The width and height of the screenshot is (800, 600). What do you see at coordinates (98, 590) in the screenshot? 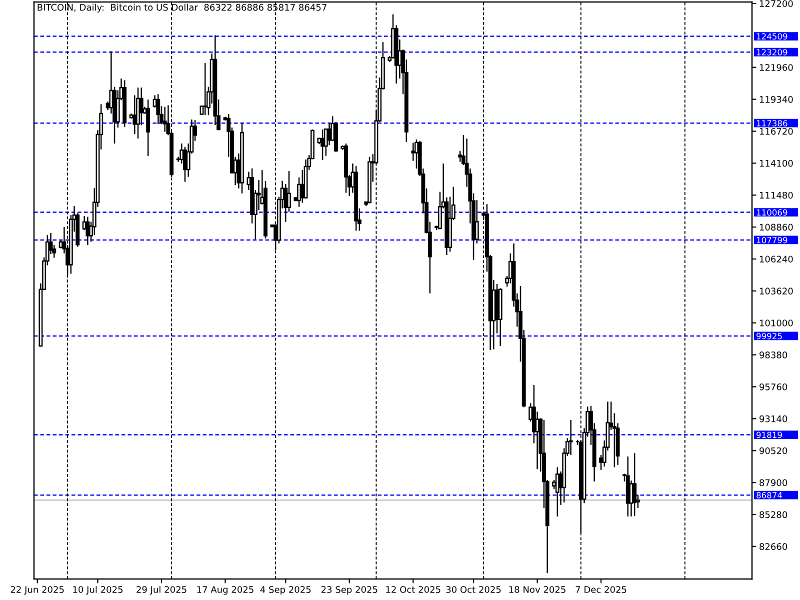
I see `x-tick-label: 10 Jul 2025` at bounding box center [98, 590].